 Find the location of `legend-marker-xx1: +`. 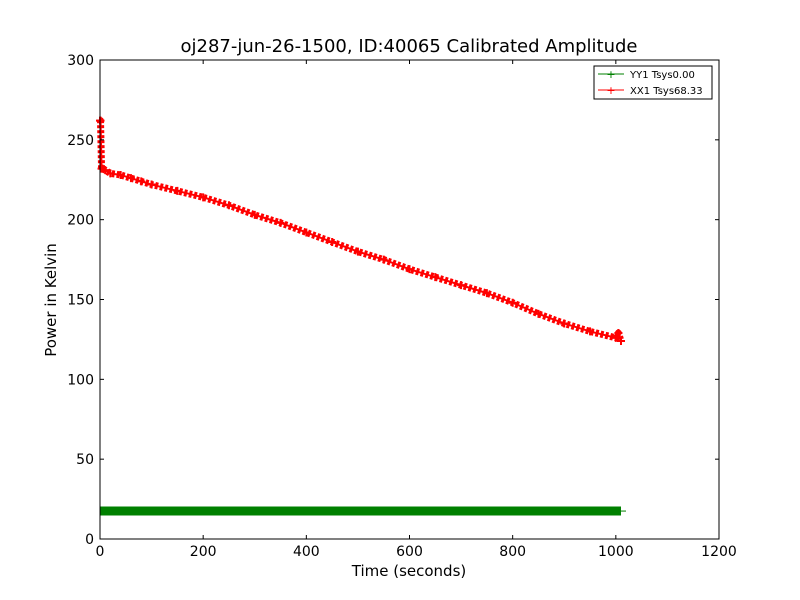

legend-marker-xx1: + is located at coordinates (610, 90).